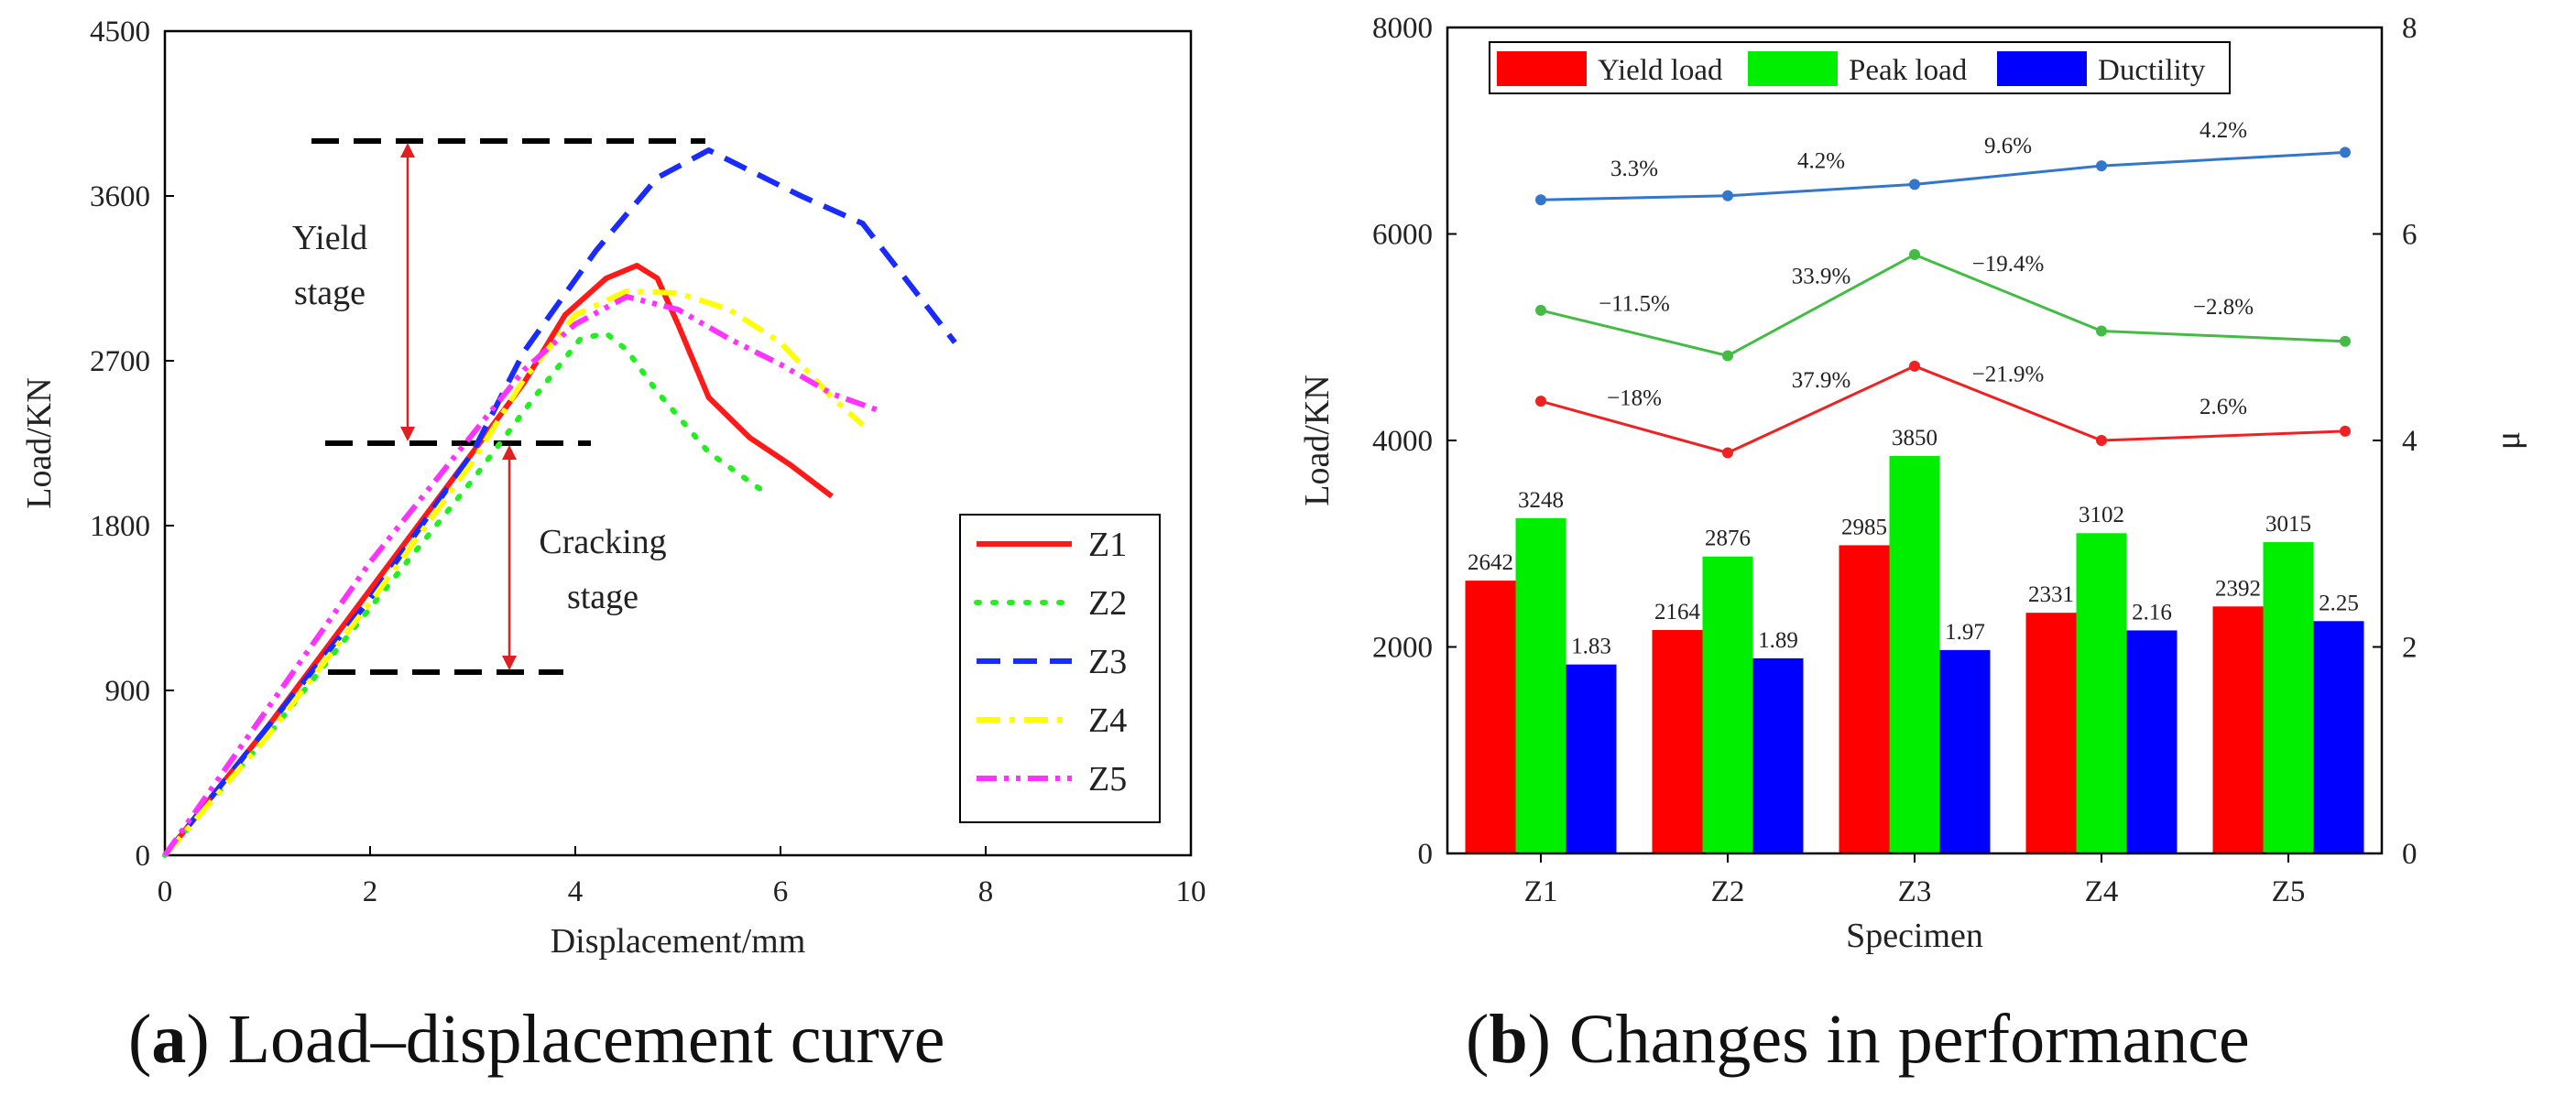 The width and height of the screenshot is (2576, 1097). What do you see at coordinates (2410, 235) in the screenshot?
I see `panel-b-y2-tick-label: 6` at bounding box center [2410, 235].